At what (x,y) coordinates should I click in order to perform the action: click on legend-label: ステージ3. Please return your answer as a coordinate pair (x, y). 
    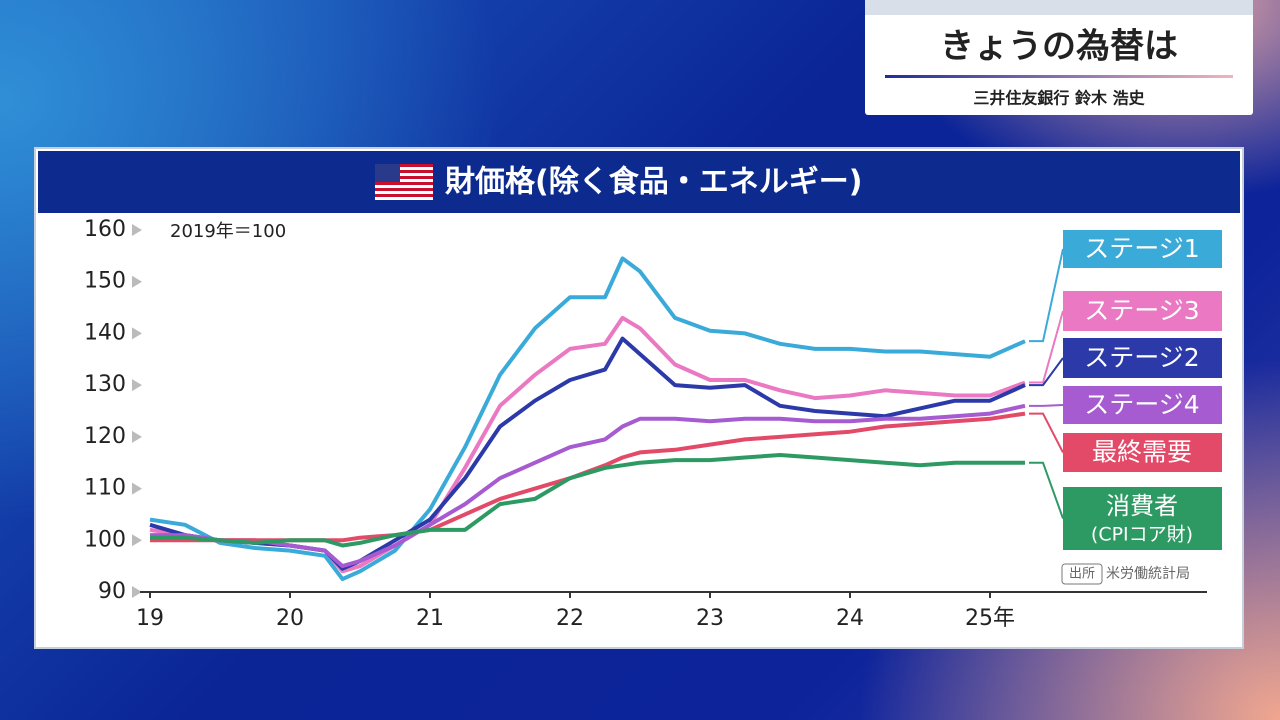
    Looking at the image, I should click on (1141, 310).